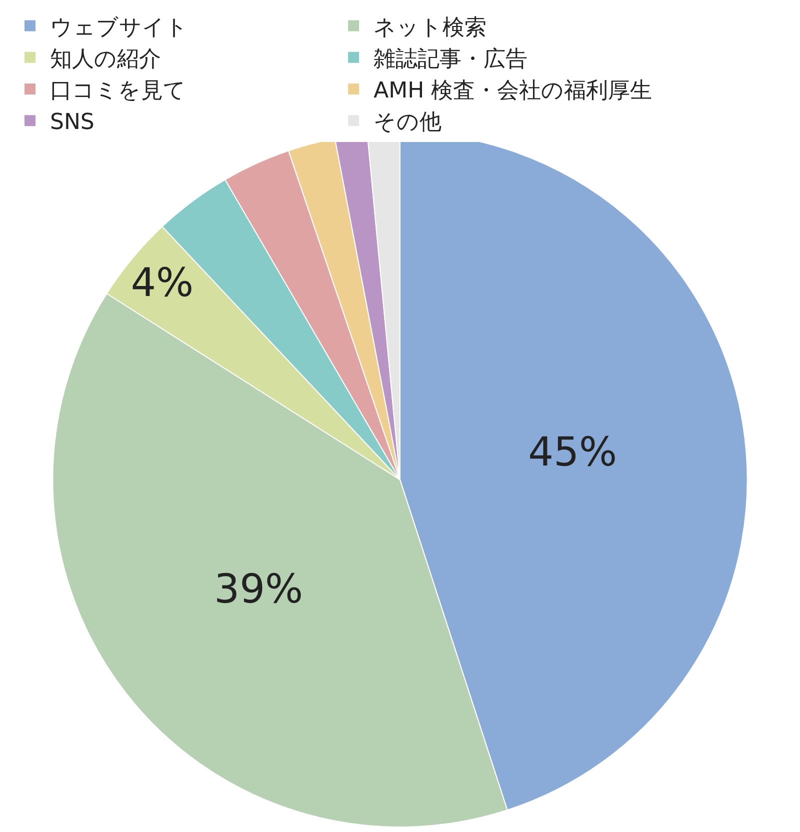 This screenshot has width=800, height=832. What do you see at coordinates (451, 59) in the screenshot?
I see `legend-label: 雑誌記事・広告` at bounding box center [451, 59].